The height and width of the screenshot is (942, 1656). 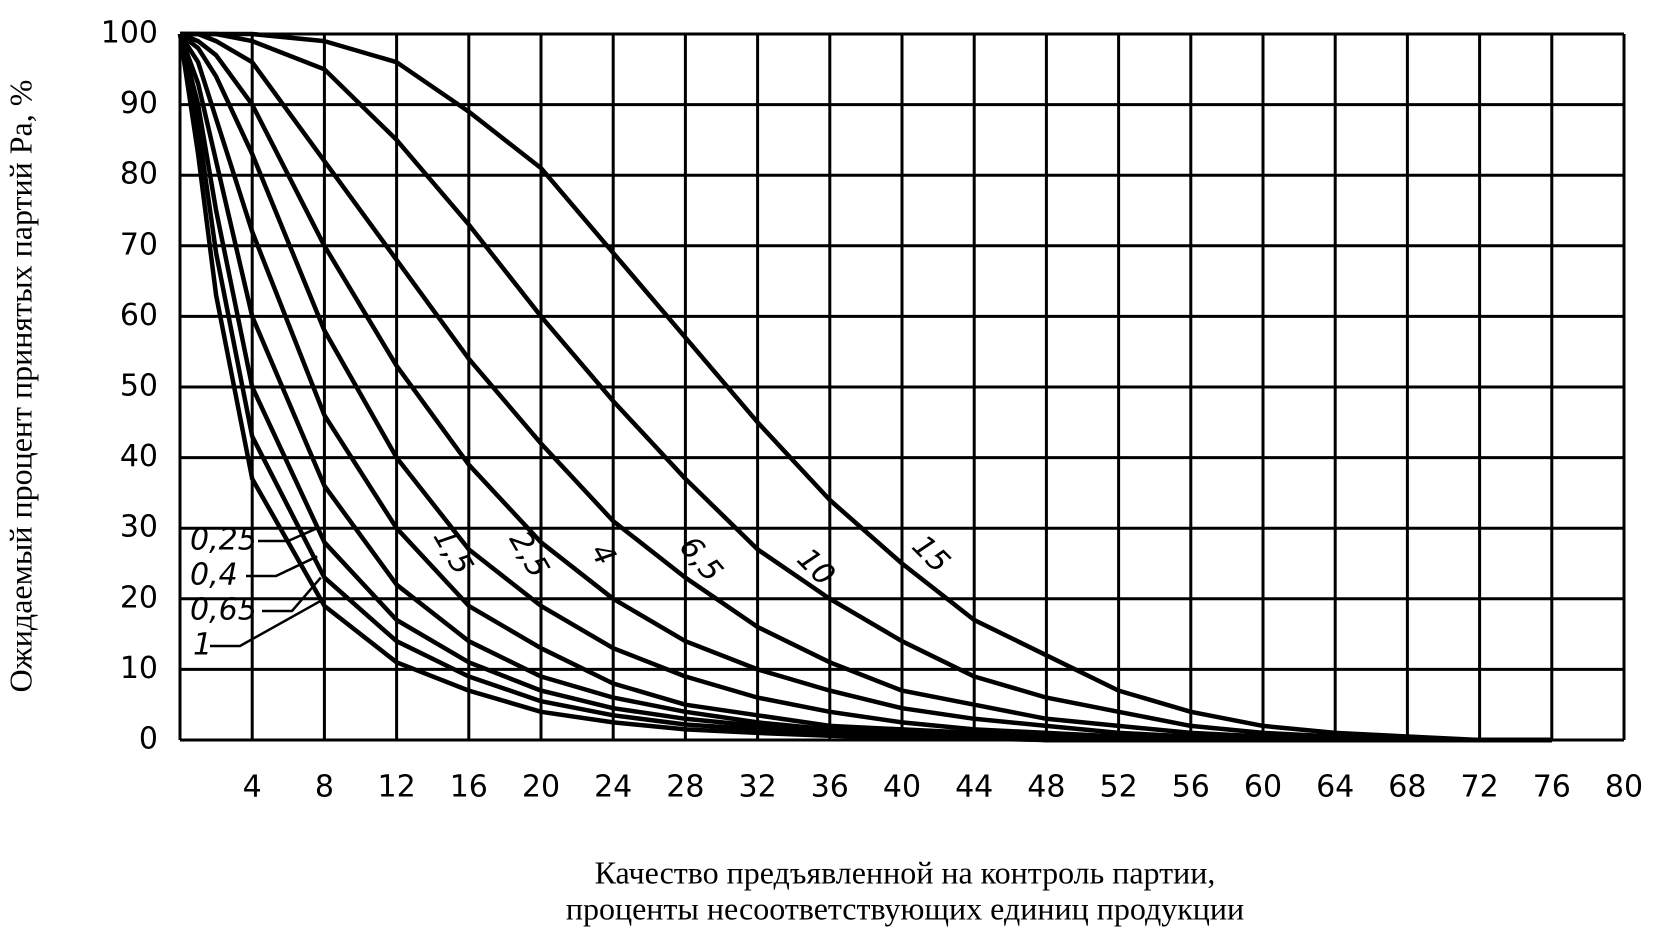 What do you see at coordinates (758, 787) in the screenshot?
I see `x-tick-label: 32` at bounding box center [758, 787].